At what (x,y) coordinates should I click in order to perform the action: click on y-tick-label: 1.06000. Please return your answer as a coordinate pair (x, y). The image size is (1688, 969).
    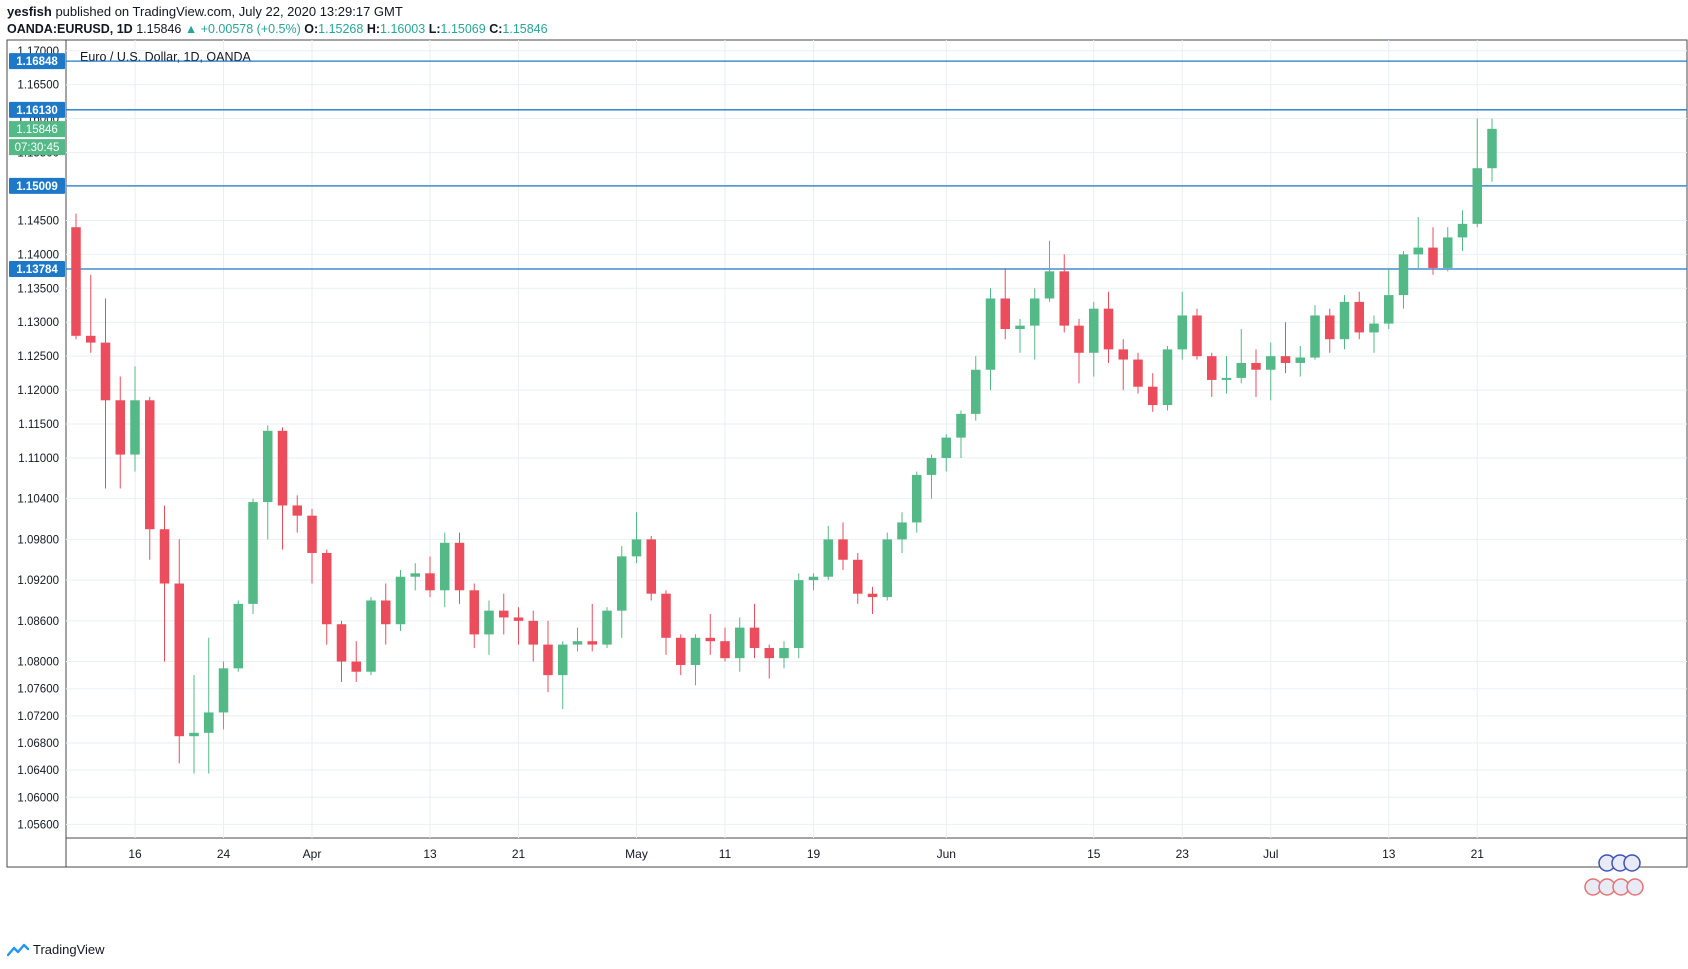
    Looking at the image, I should click on (38, 798).